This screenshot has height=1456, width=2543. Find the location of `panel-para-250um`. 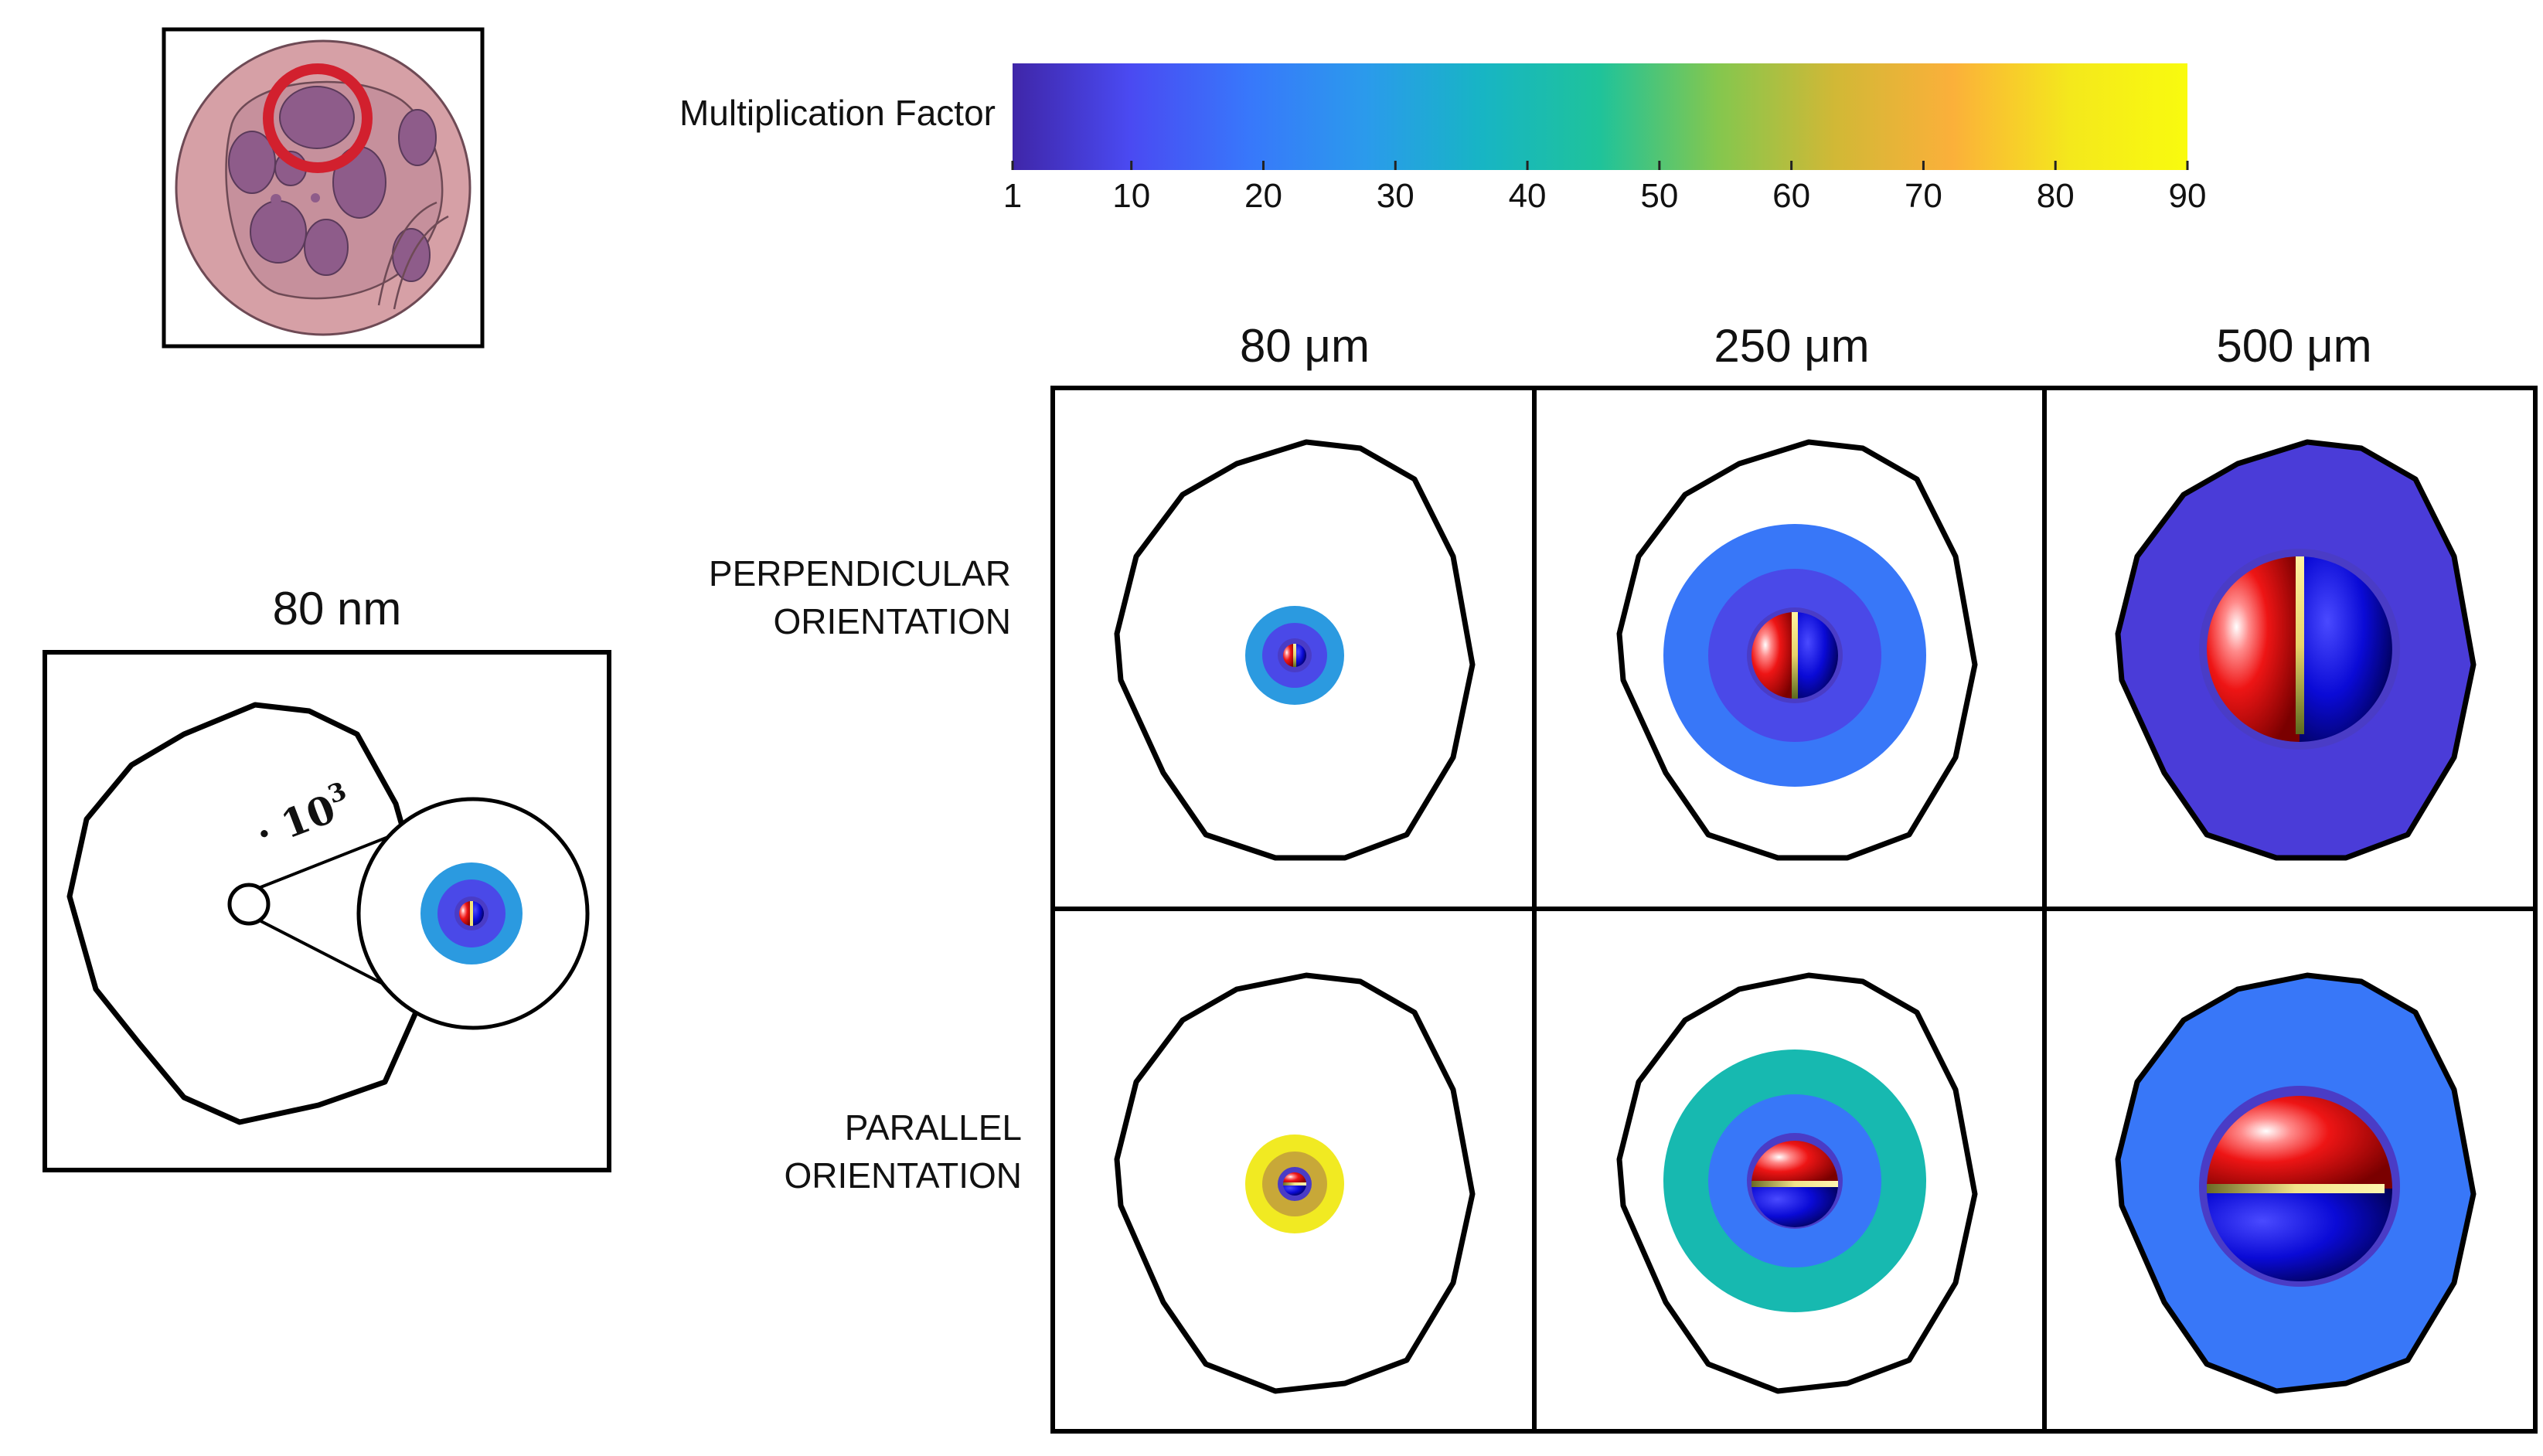

panel-para-250um is located at coordinates (1797, 1183).